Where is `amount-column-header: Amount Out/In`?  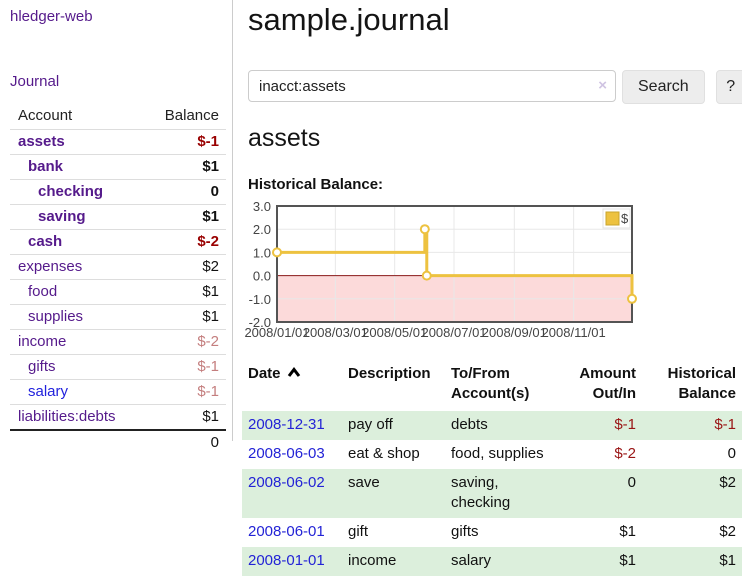 amount-column-header: Amount Out/In is located at coordinates (607, 383).